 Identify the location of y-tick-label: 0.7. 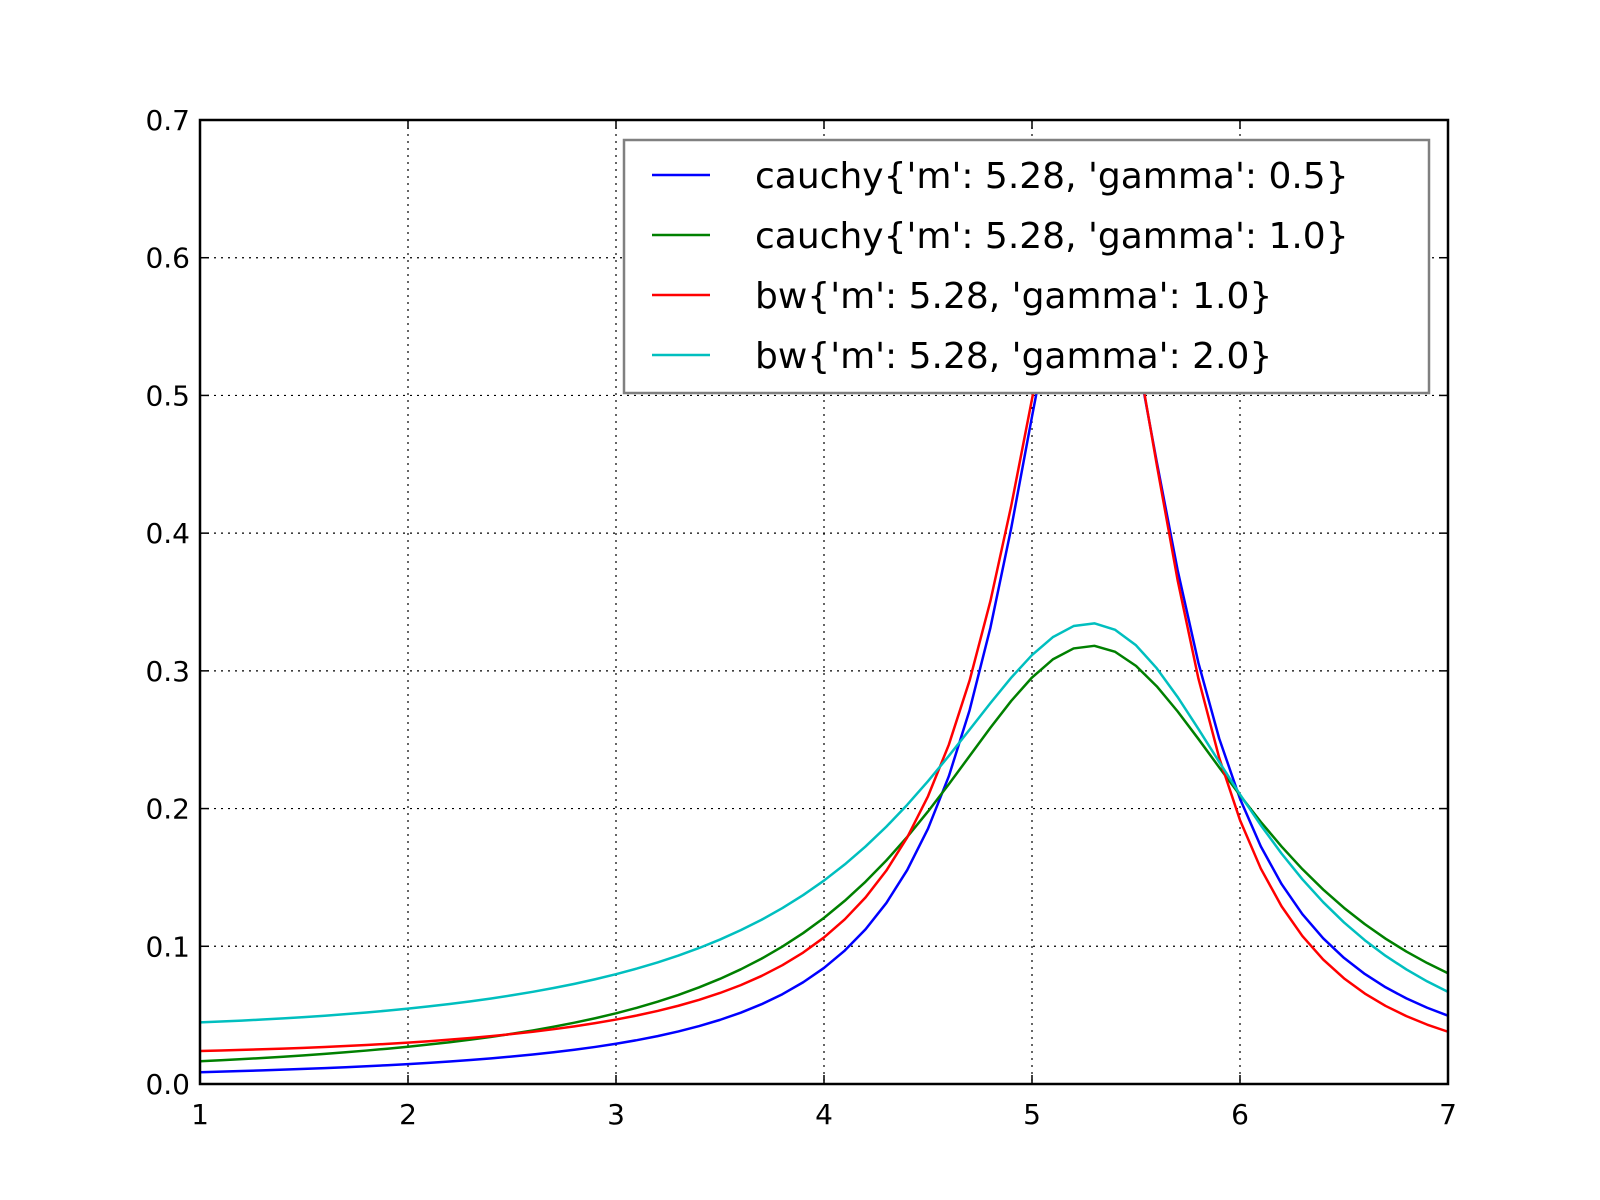
(167, 120).